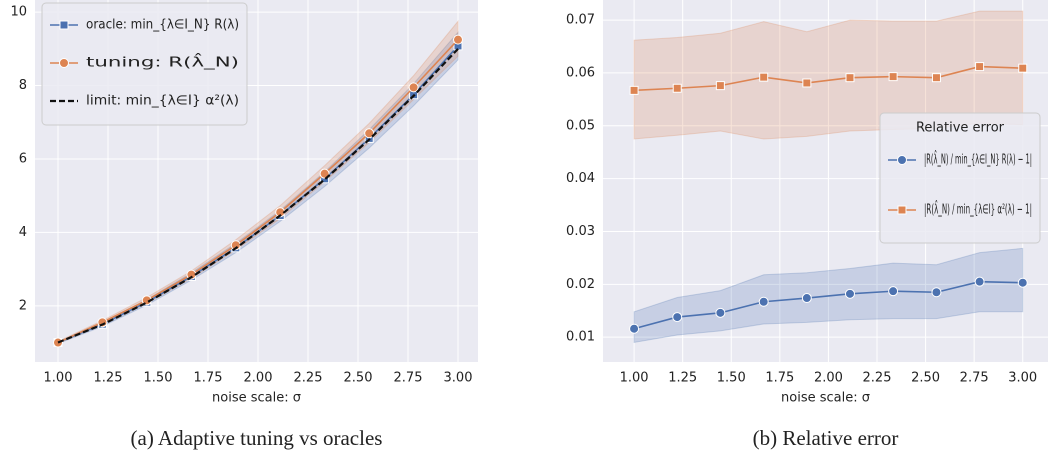 The image size is (1050, 464). Describe the element at coordinates (960, 128) in the screenshot. I see `legend-title: Relative error` at that location.